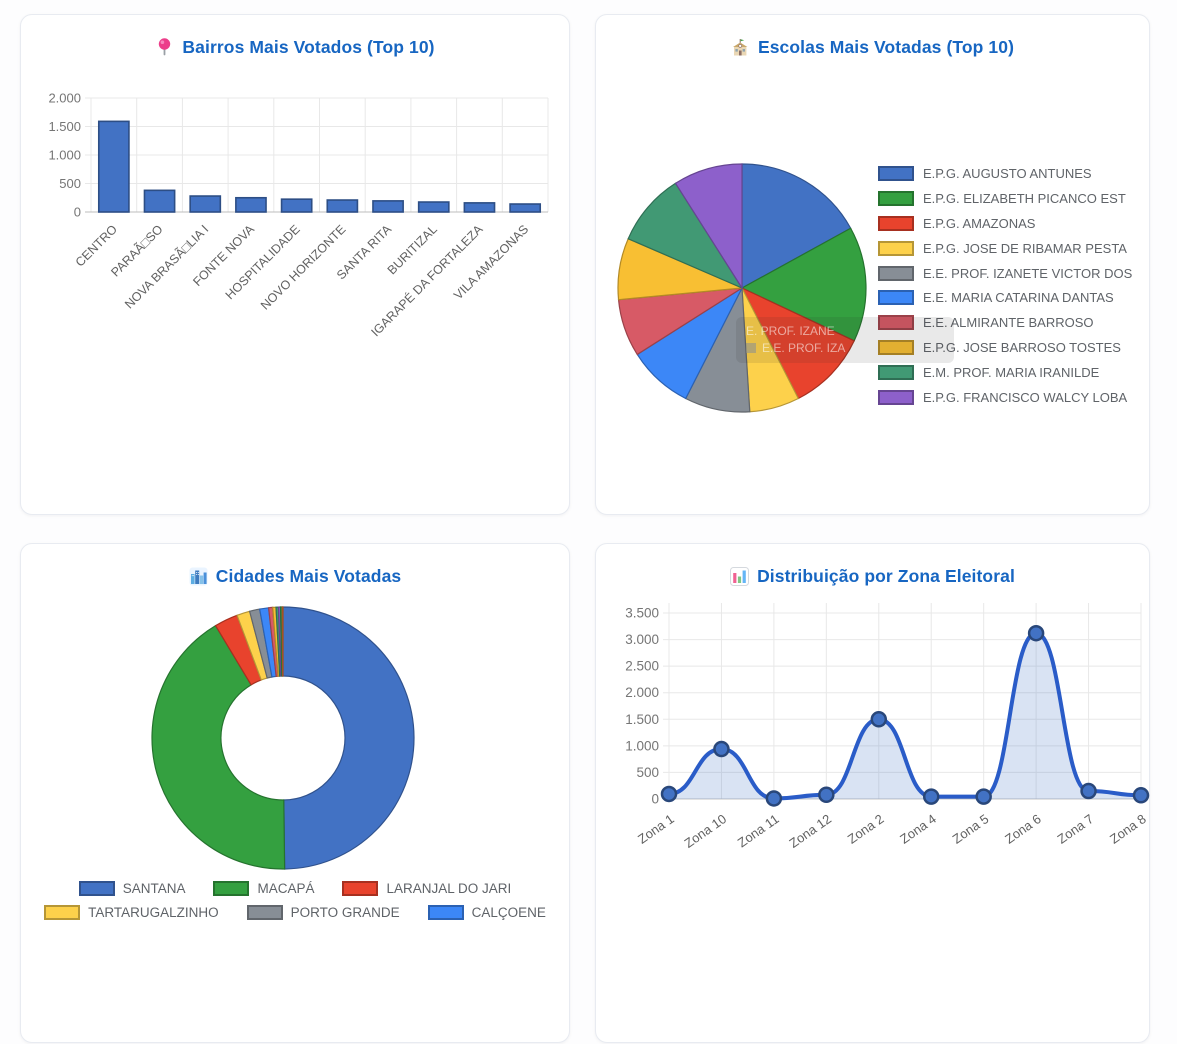 The width and height of the screenshot is (1177, 1044). I want to click on legend-item: E.P.G. JOSE BARROSO TOSTES, so click(1009, 347).